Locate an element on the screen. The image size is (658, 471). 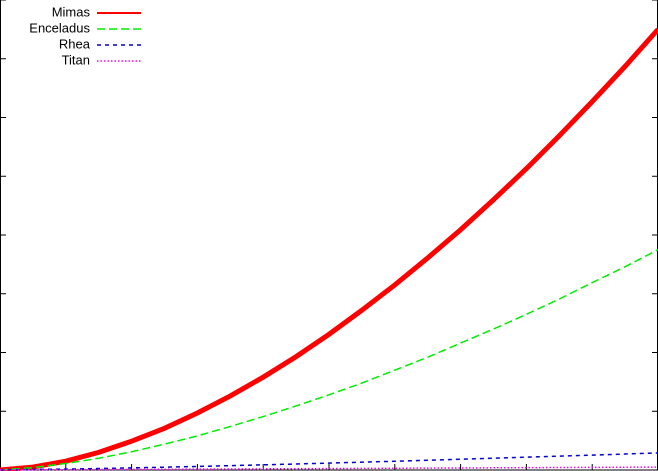
legend-label: Rhea is located at coordinates (75, 43).